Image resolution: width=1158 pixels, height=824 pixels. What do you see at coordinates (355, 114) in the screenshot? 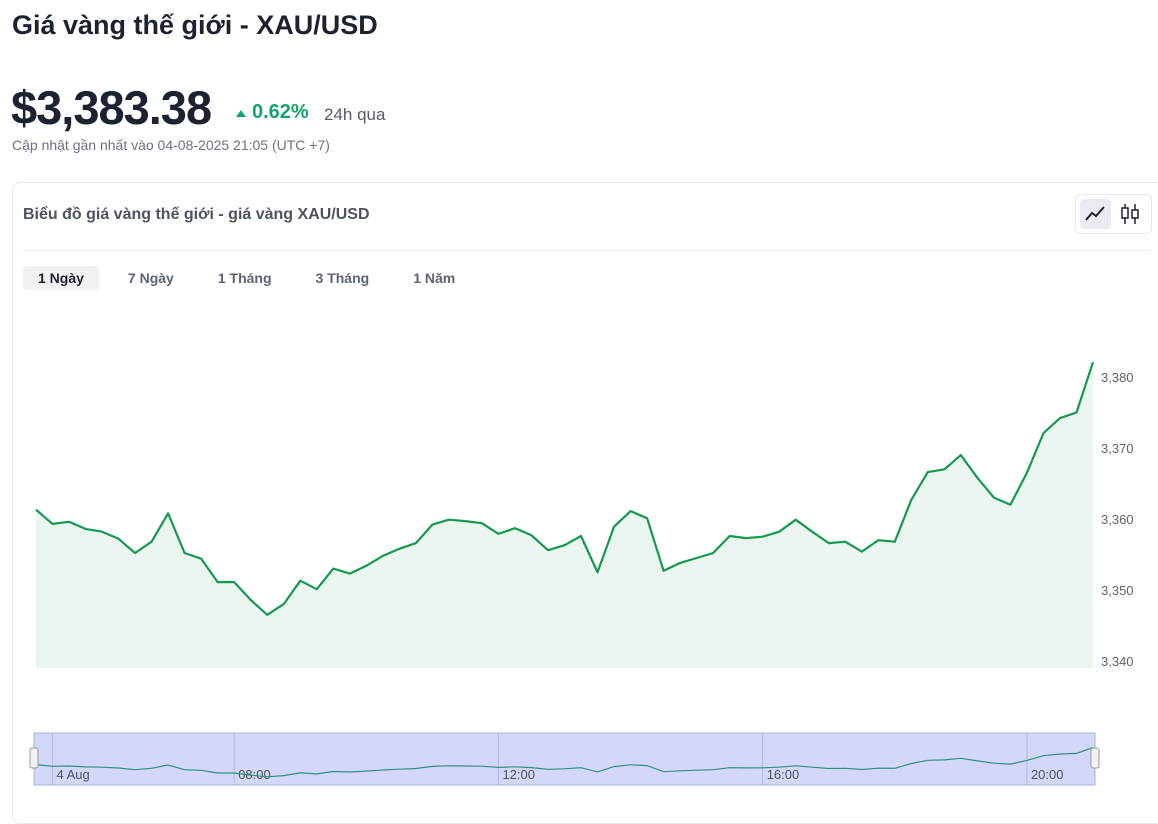
I see `period: 24h qua` at bounding box center [355, 114].